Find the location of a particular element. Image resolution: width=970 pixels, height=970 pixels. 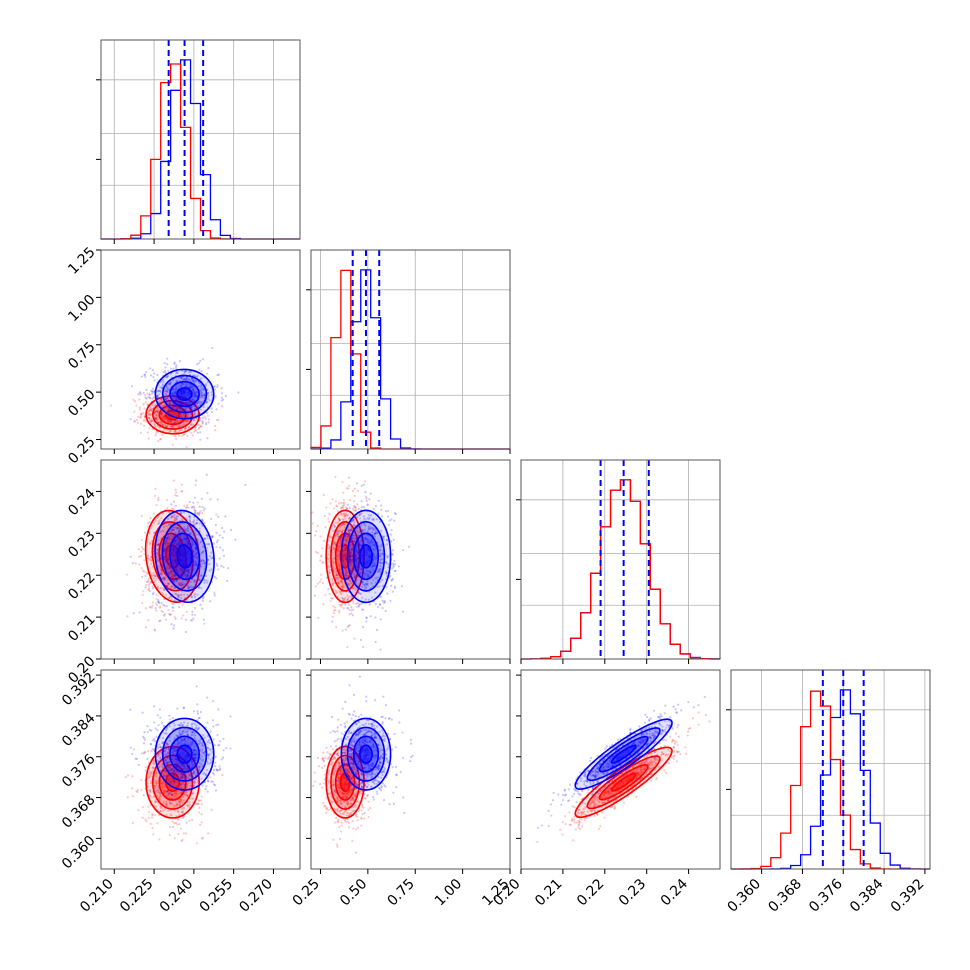

density-fill is located at coordinates (345, 556).